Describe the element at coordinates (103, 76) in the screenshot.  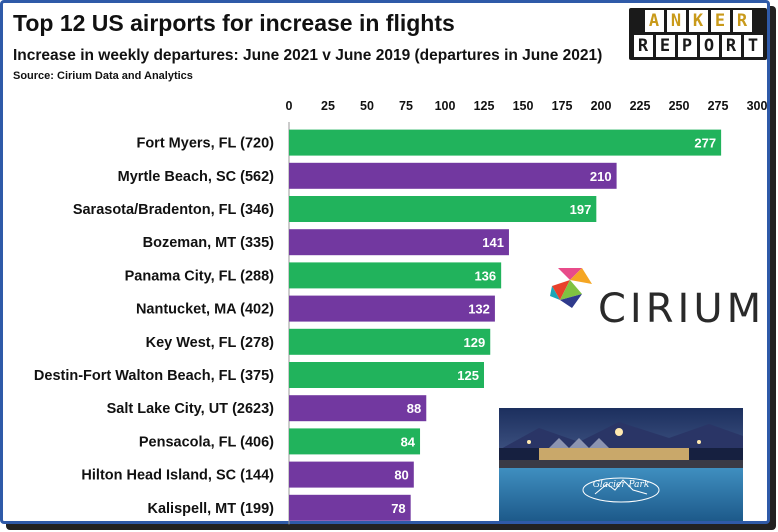
I see `chart-source: Source: Cirium Data and Analytics` at that location.